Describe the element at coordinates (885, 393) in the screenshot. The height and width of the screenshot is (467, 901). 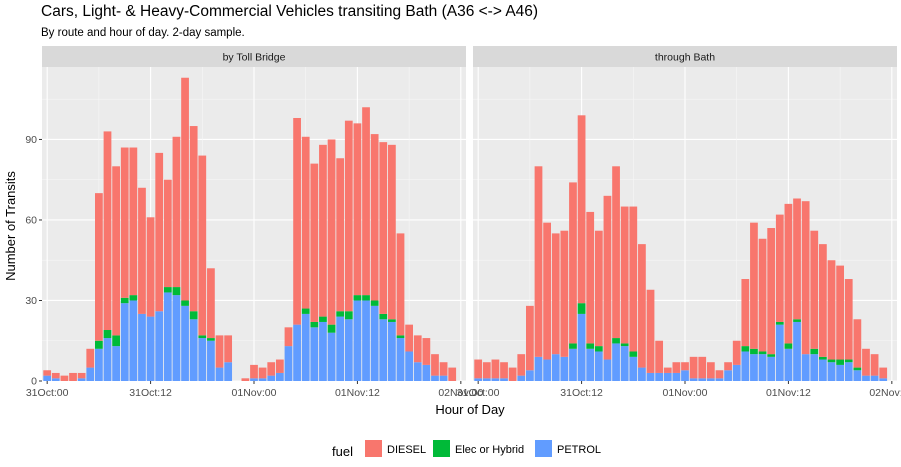
I see `x-tick-label: 02Nov:00` at that location.